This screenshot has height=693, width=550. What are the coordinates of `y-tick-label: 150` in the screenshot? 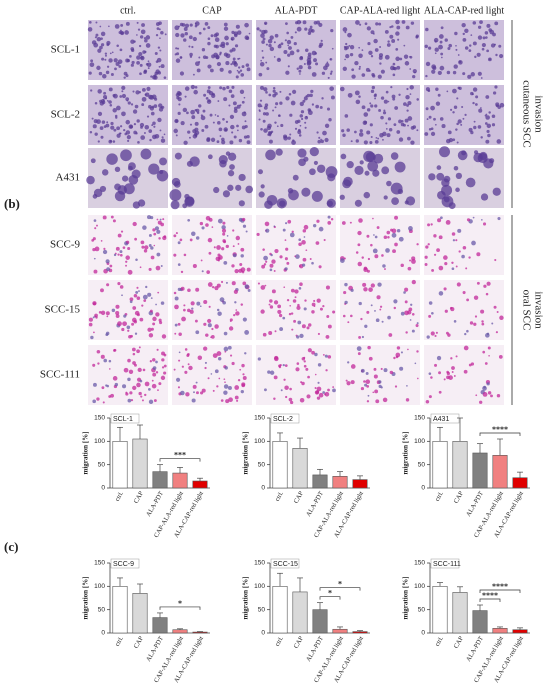 It's located at (259, 418).